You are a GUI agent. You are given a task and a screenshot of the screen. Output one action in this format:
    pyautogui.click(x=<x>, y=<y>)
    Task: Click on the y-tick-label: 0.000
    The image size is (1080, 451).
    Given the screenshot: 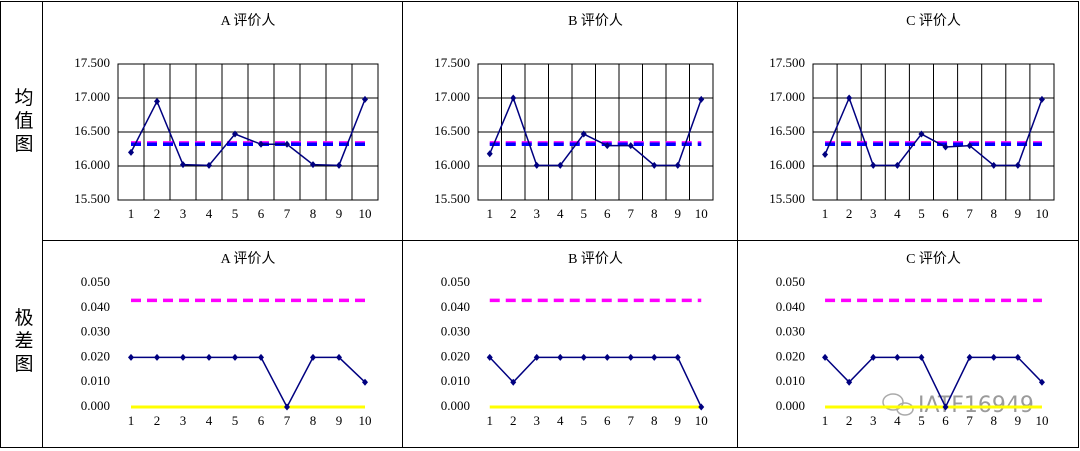 What is the action you would take?
    pyautogui.click(x=95, y=405)
    